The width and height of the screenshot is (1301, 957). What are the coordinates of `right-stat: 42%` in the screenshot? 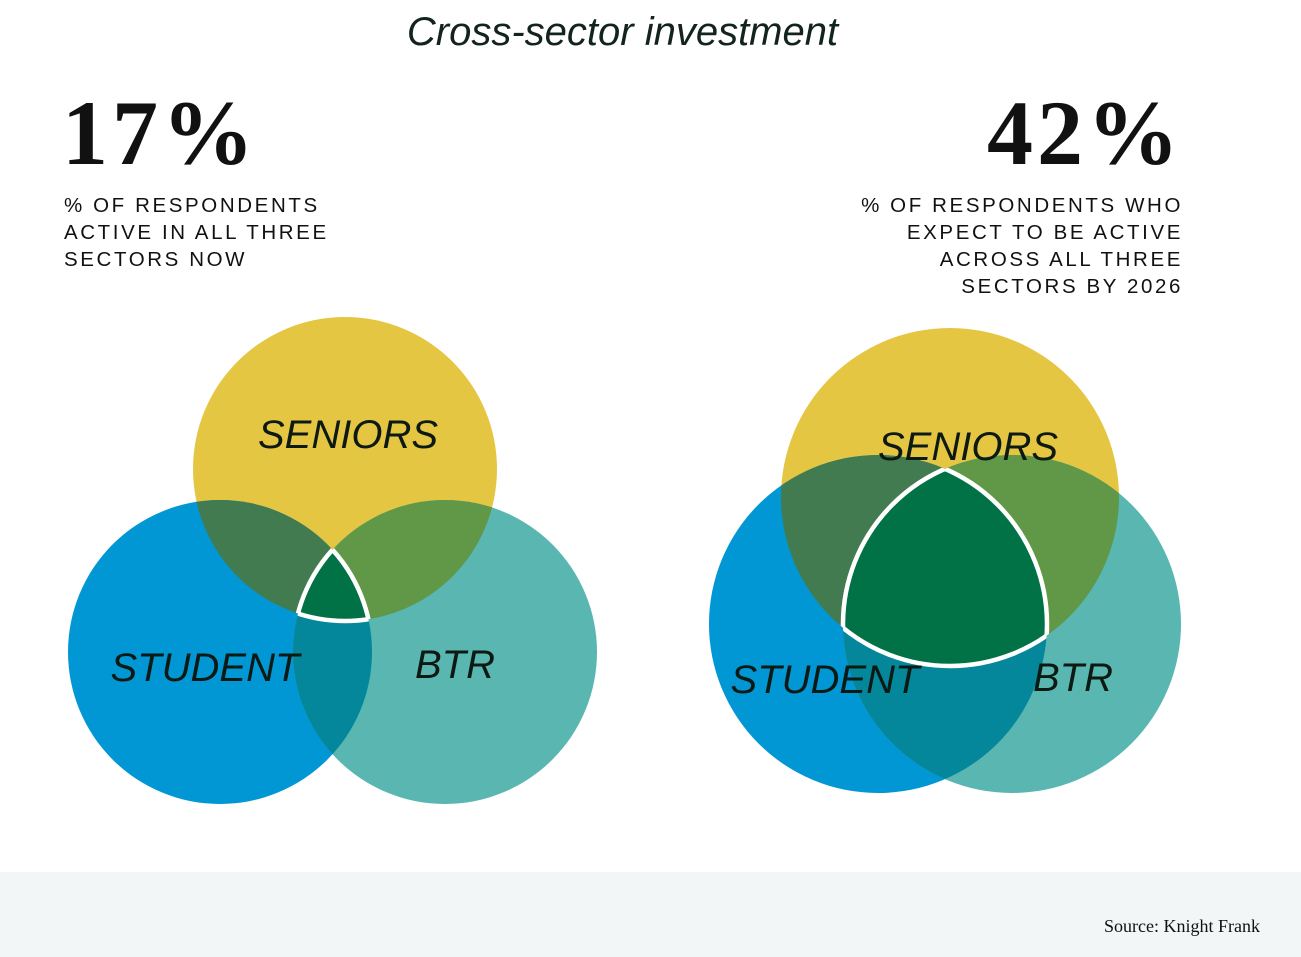 It's located at (1085, 133).